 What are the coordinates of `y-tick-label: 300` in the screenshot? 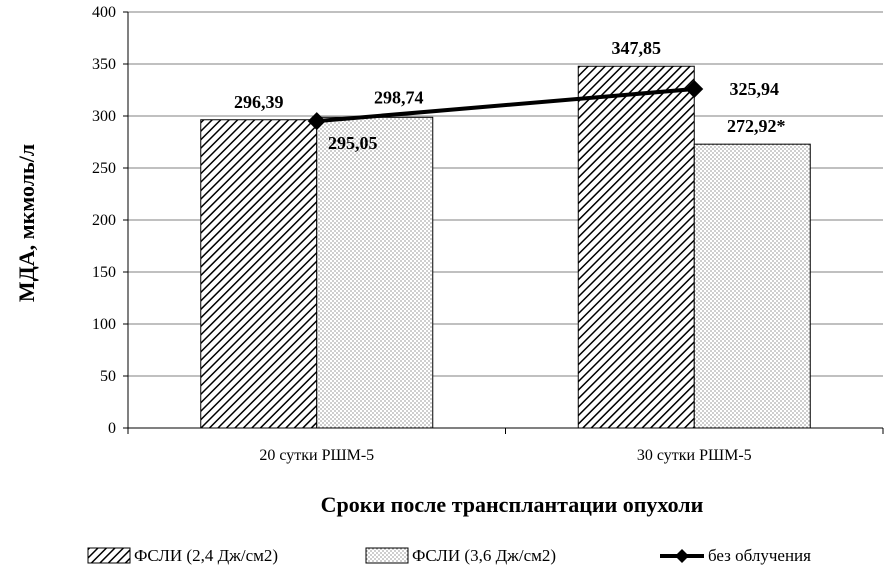 It's located at (104, 116).